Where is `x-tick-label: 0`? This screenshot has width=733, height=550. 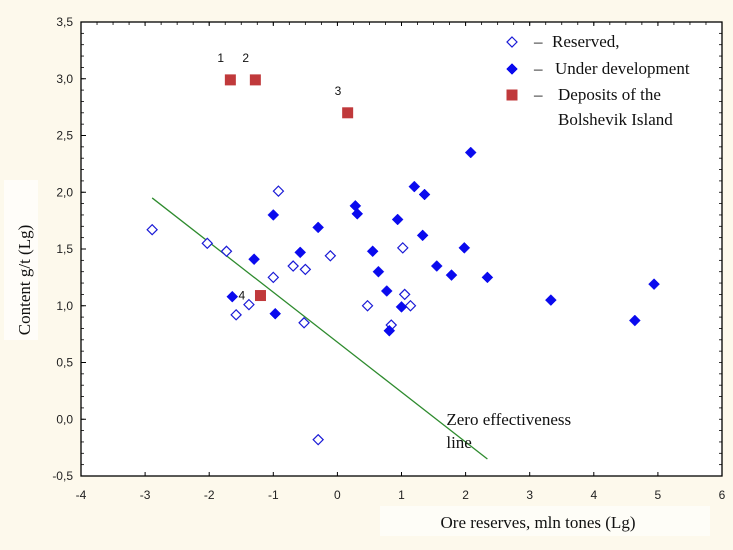
x-tick-label: 0 is located at coordinates (337, 495).